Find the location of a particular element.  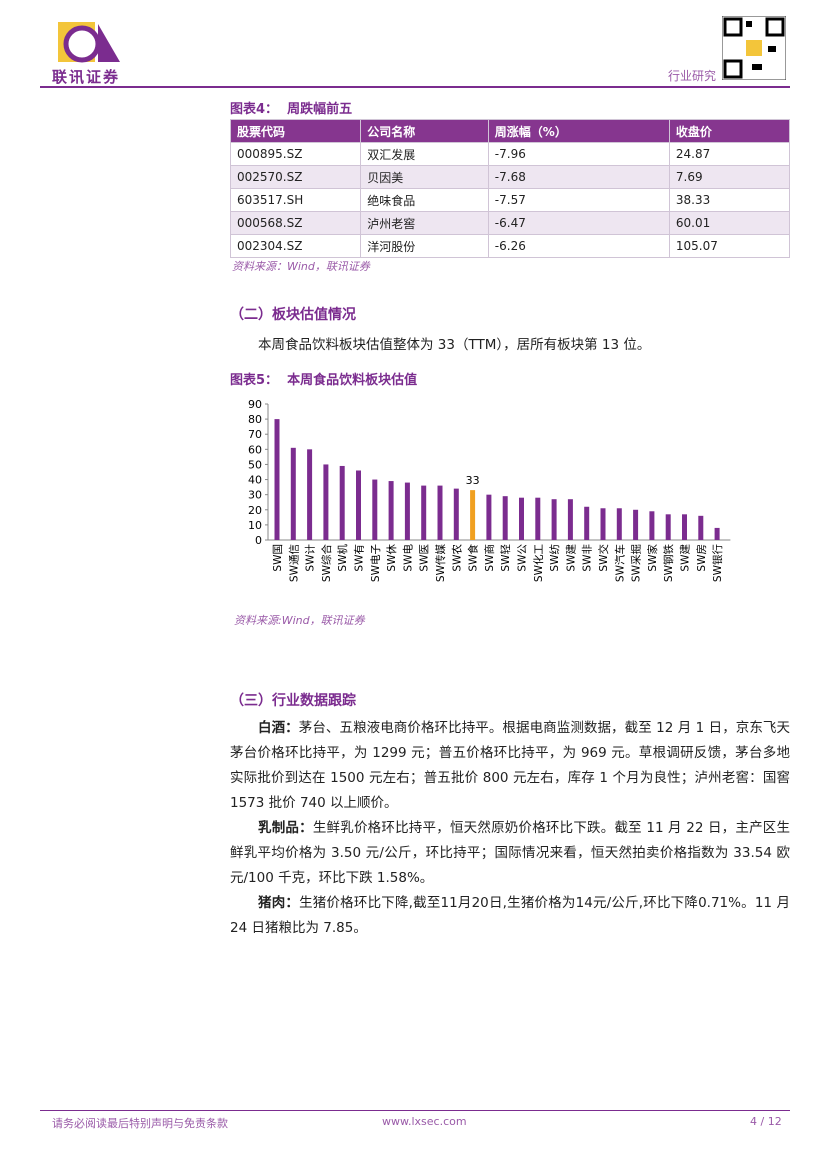

x-tick-label: SW电 is located at coordinates (407, 558).